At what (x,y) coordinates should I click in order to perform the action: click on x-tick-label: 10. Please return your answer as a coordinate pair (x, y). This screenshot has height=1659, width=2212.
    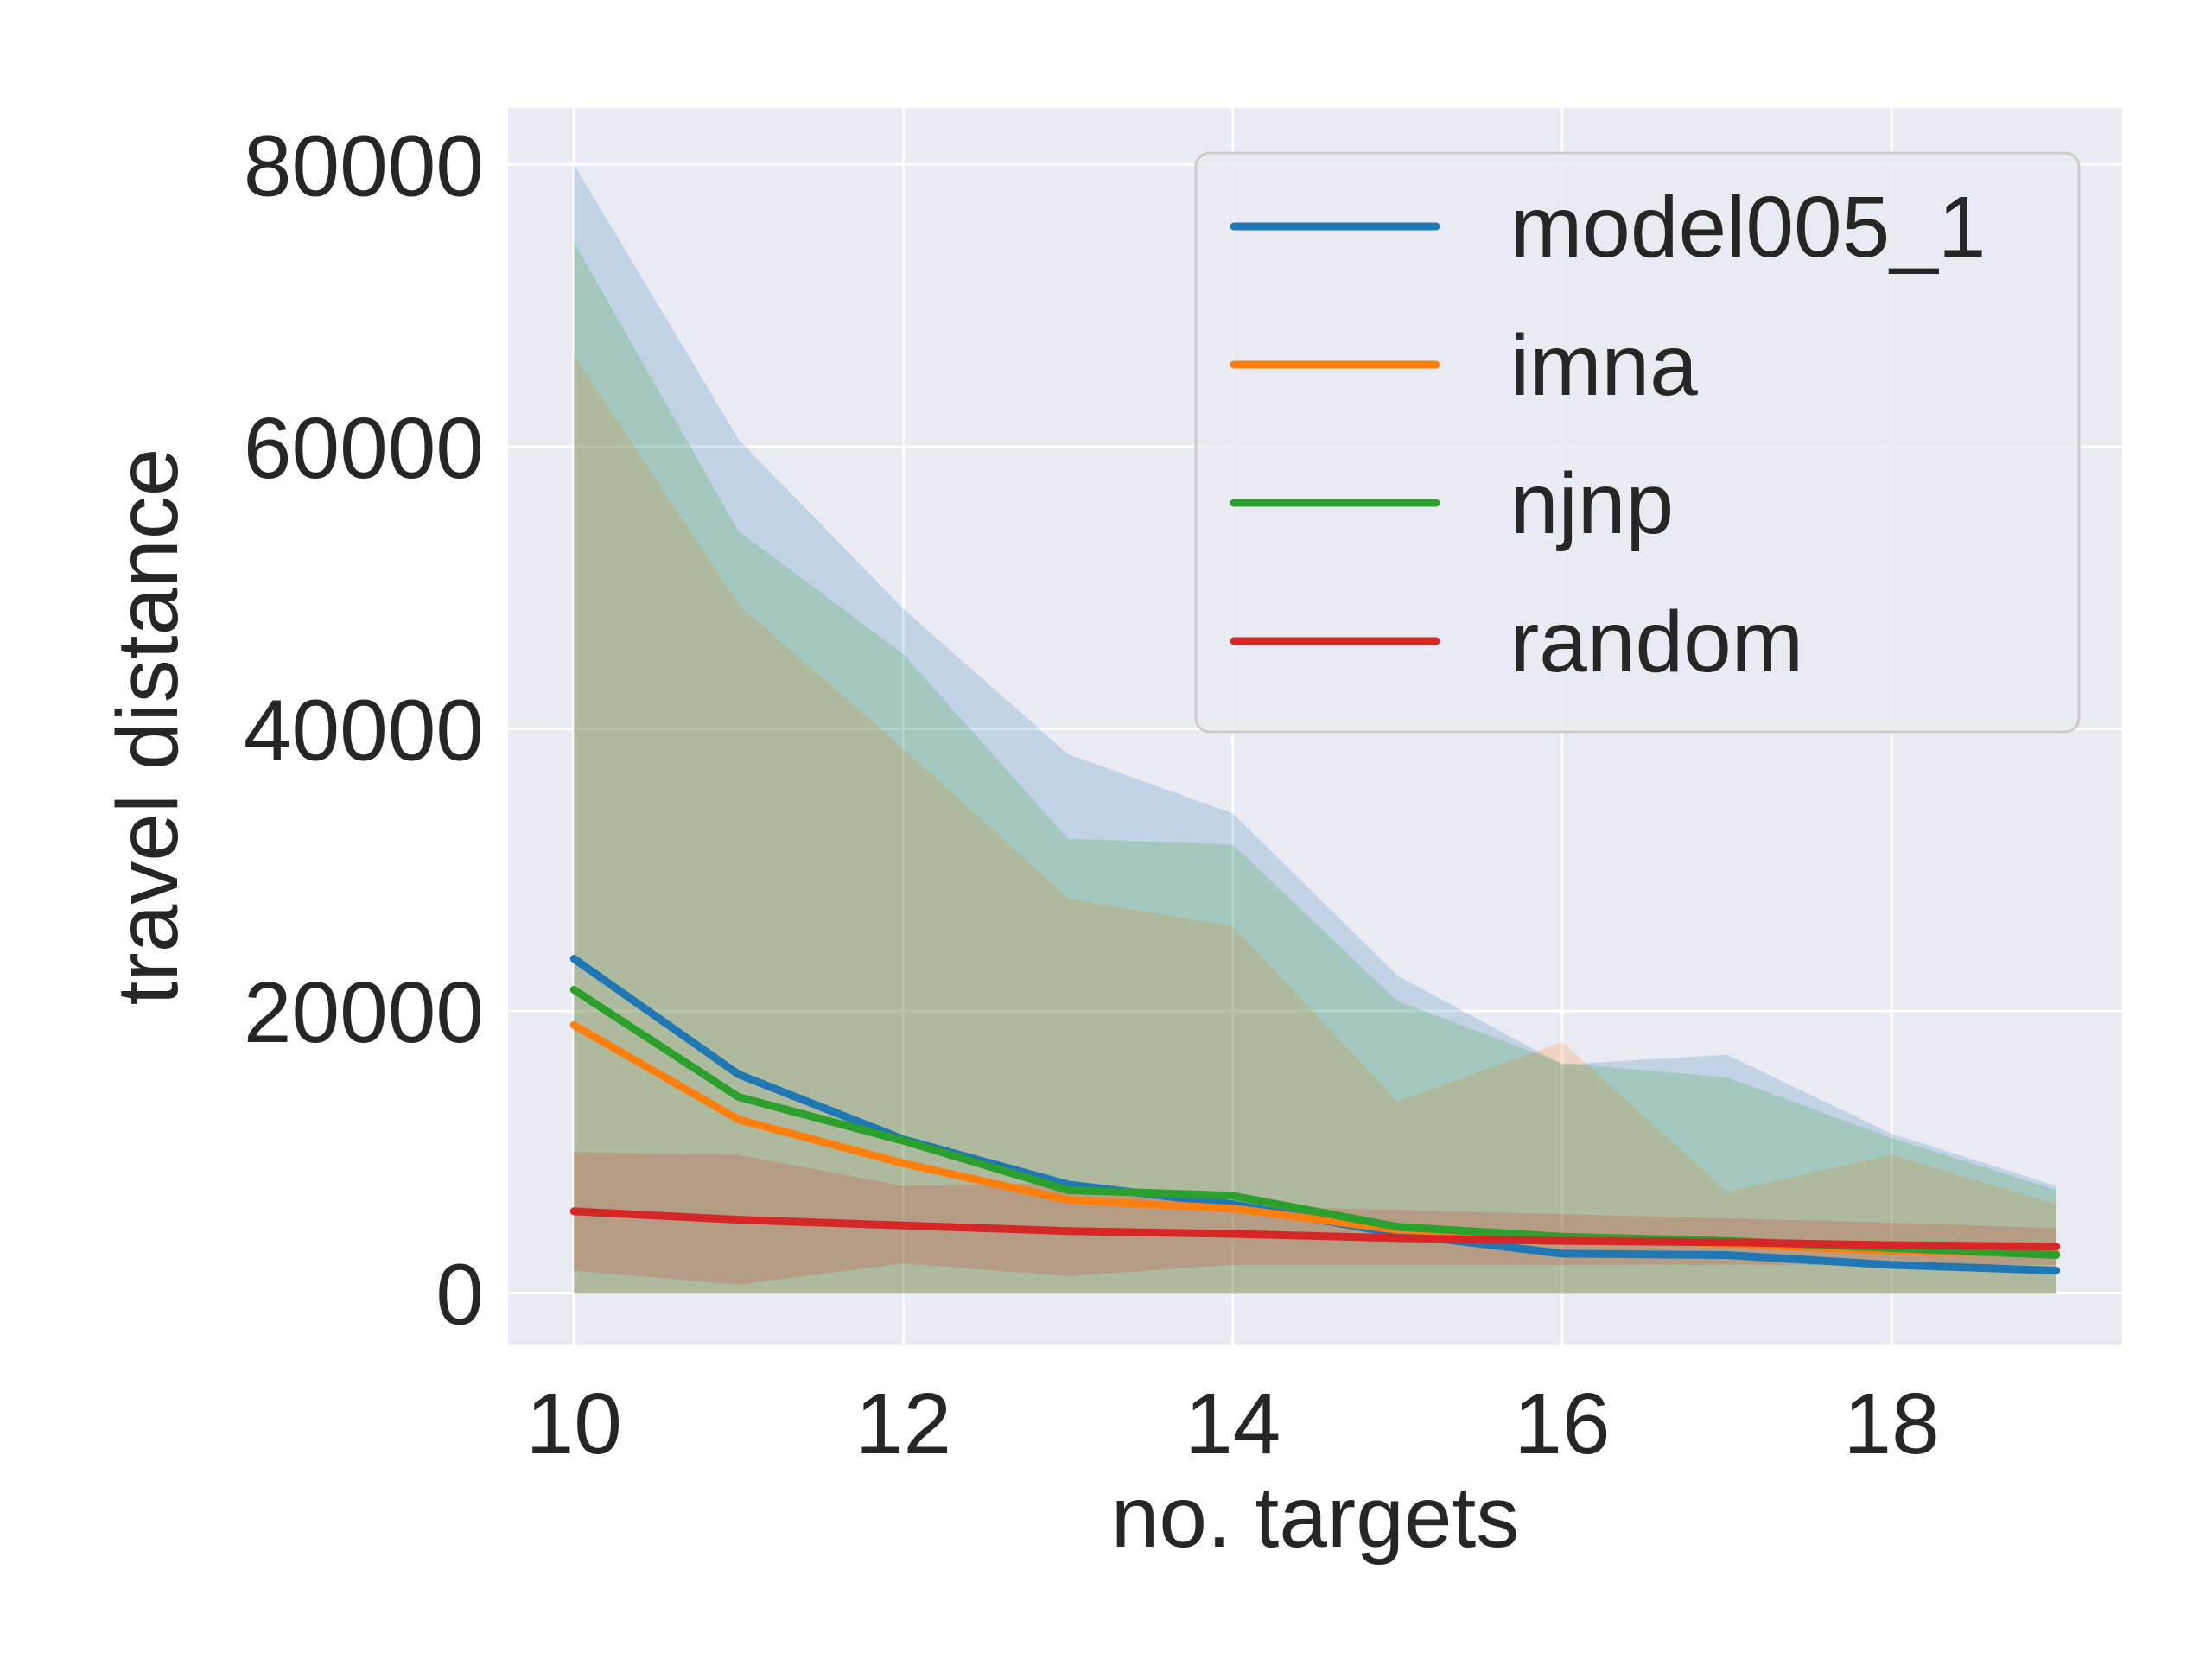
    Looking at the image, I should click on (574, 1424).